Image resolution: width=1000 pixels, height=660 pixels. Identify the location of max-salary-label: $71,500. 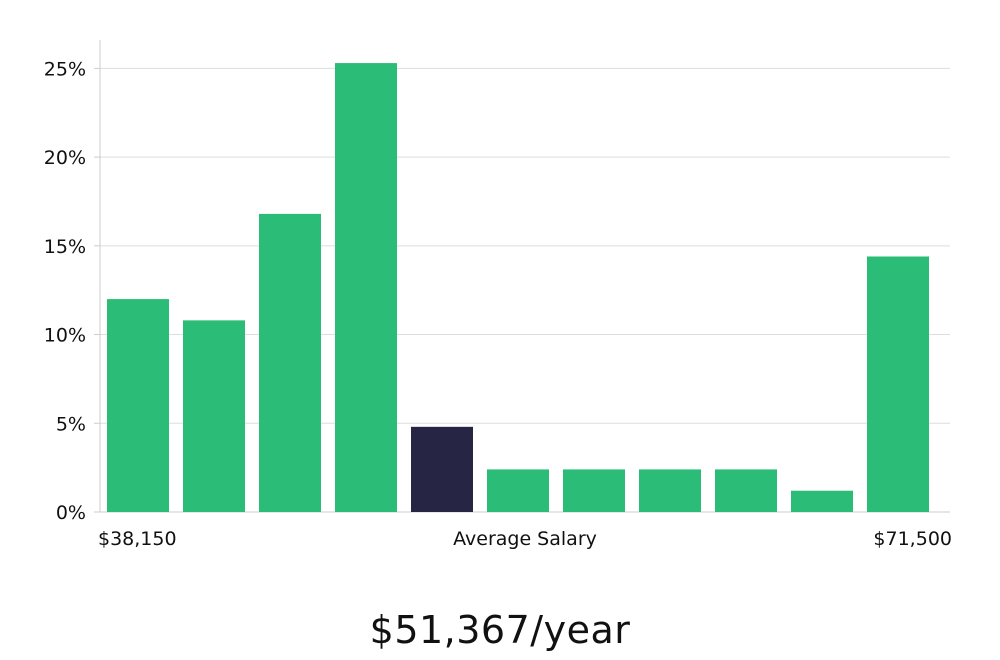
(912, 539).